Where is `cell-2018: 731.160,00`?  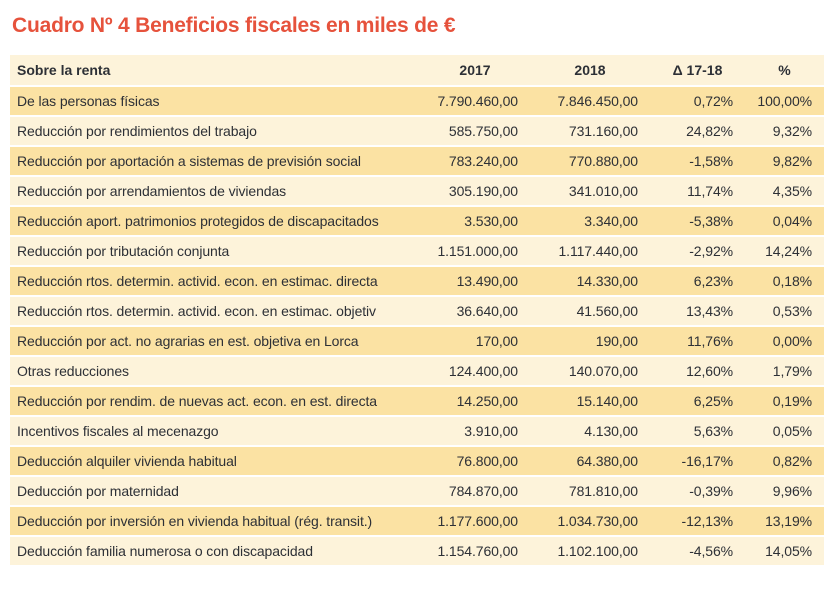 cell-2018: 731.160,00 is located at coordinates (590, 131).